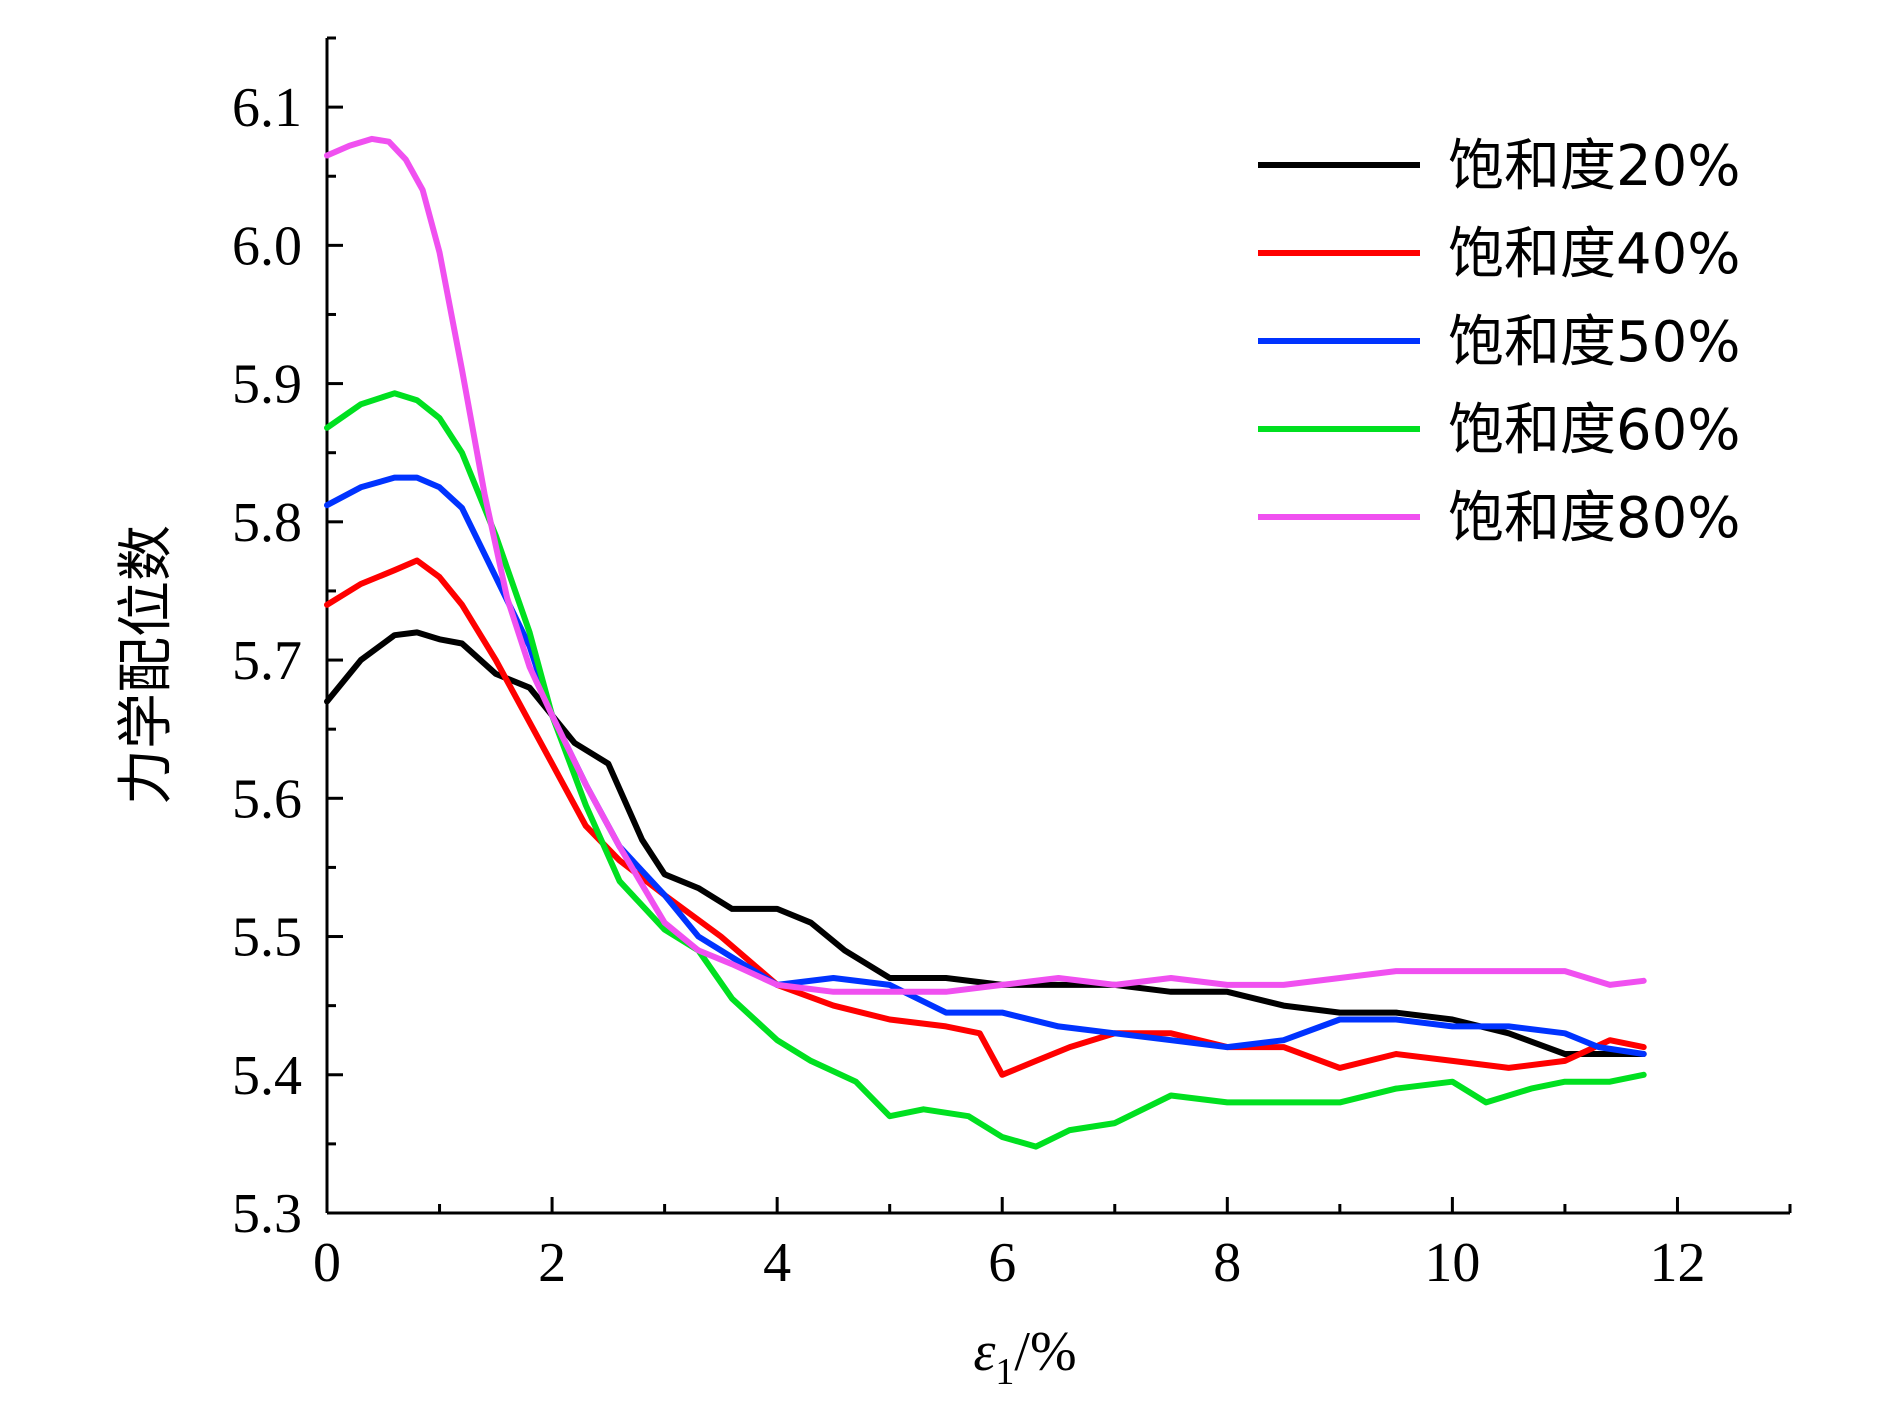  What do you see at coordinates (1677, 1263) in the screenshot?
I see `x-tick-label: 12` at bounding box center [1677, 1263].